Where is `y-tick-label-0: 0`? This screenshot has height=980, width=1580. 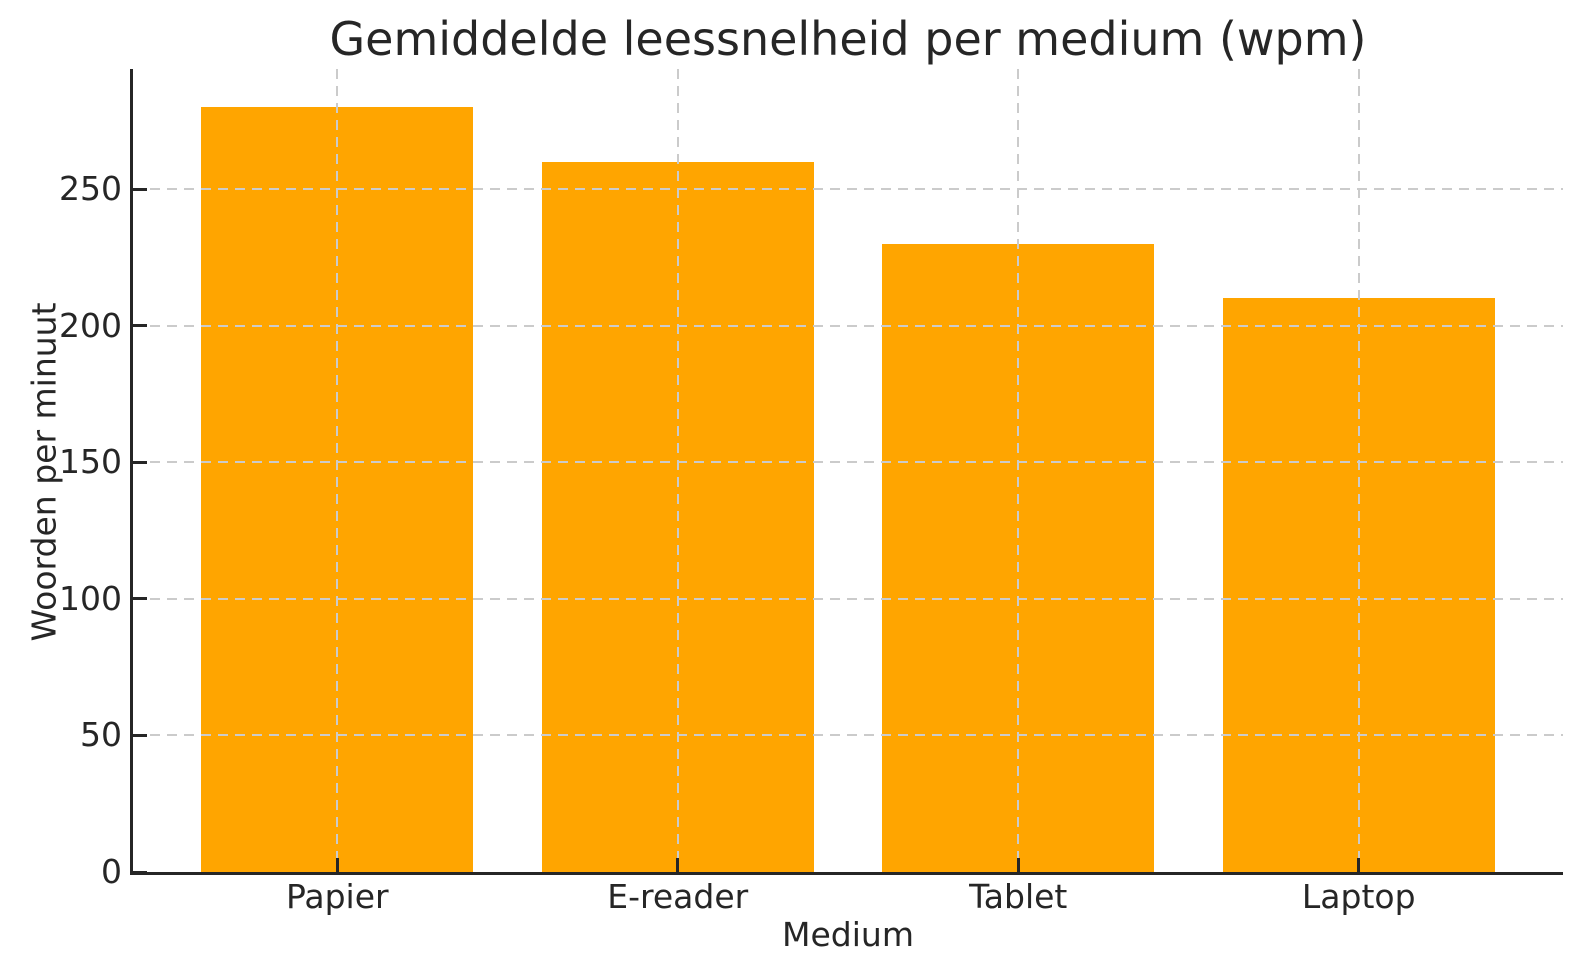
y-tick-label-0: 0 is located at coordinates (111, 871).